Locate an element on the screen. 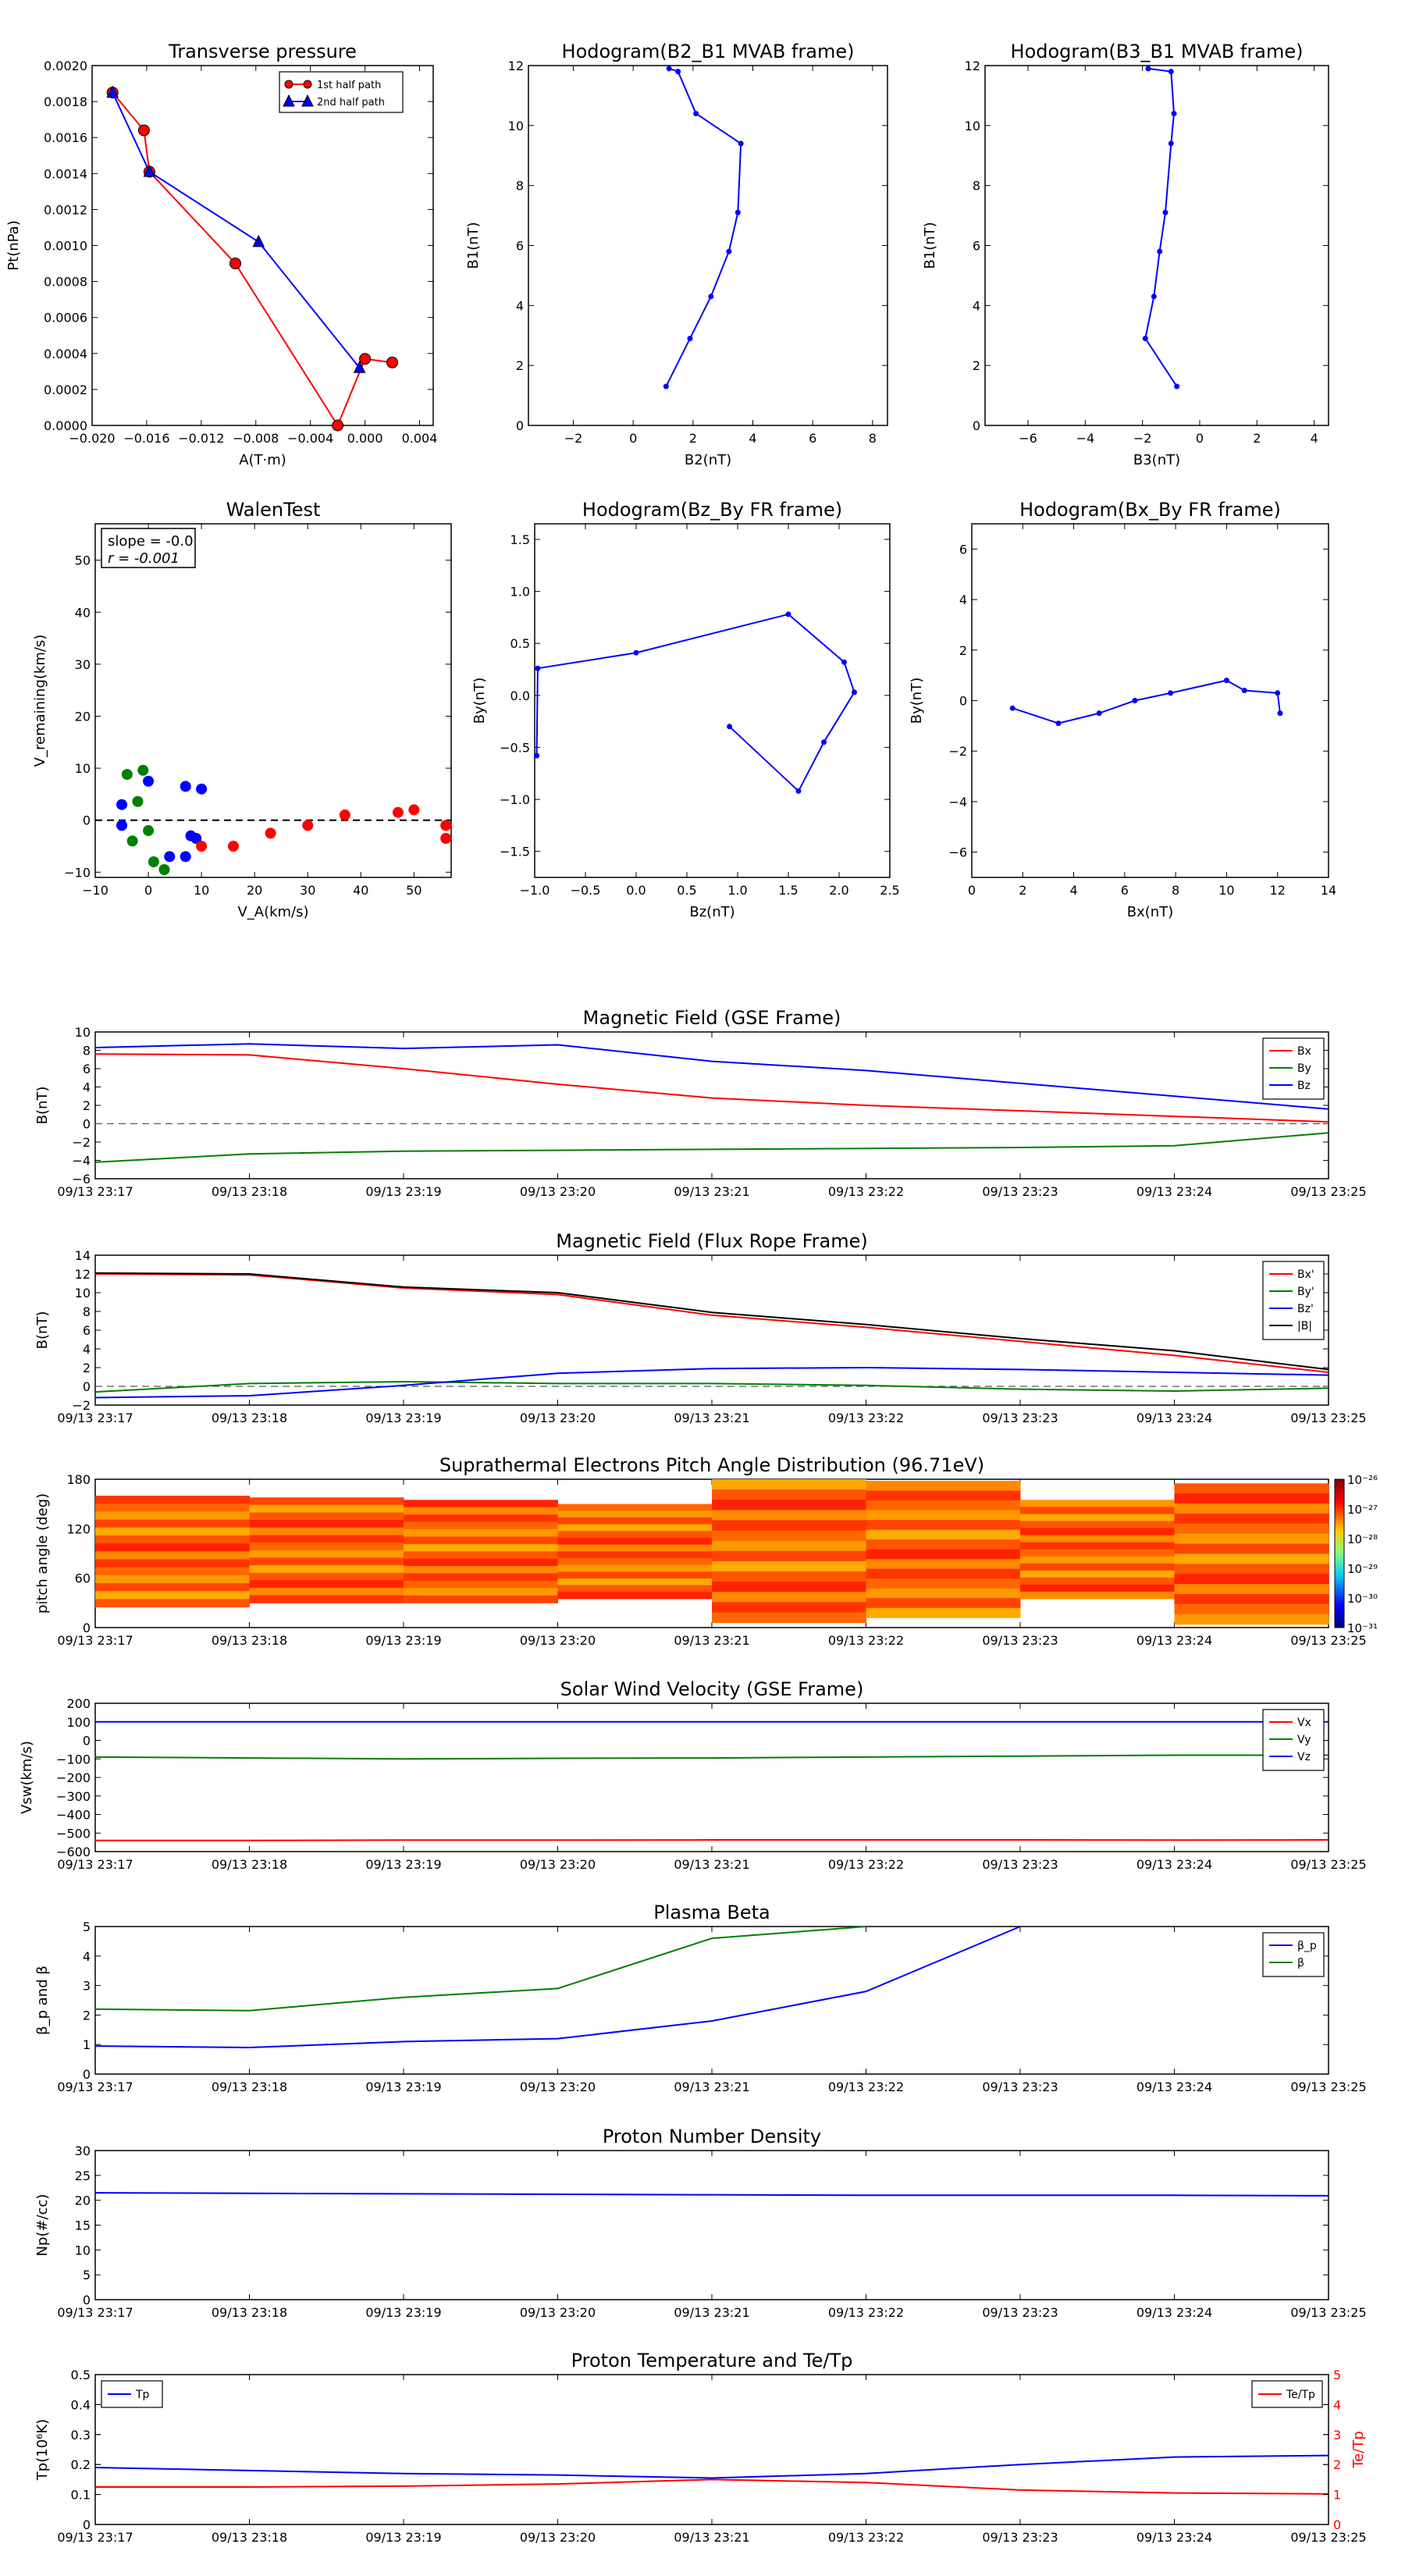 This screenshot has width=1405, height=2576. x-tick-label: −2 is located at coordinates (574, 439).